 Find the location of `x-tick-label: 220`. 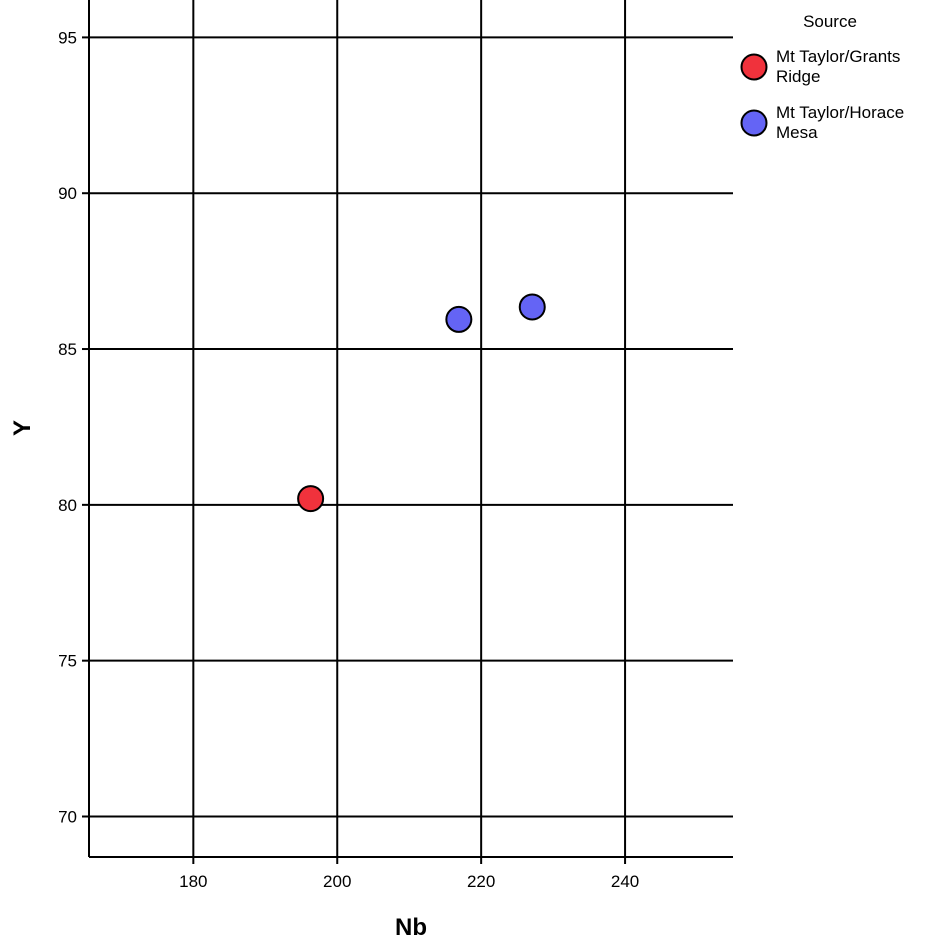

x-tick-label: 220 is located at coordinates (481, 881).